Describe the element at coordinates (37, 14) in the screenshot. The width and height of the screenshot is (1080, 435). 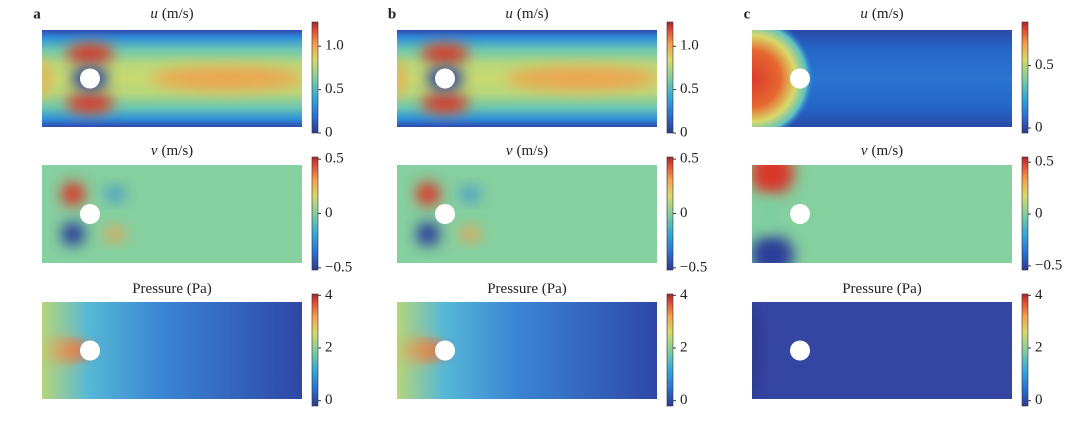
I see `panel-label: a` at that location.